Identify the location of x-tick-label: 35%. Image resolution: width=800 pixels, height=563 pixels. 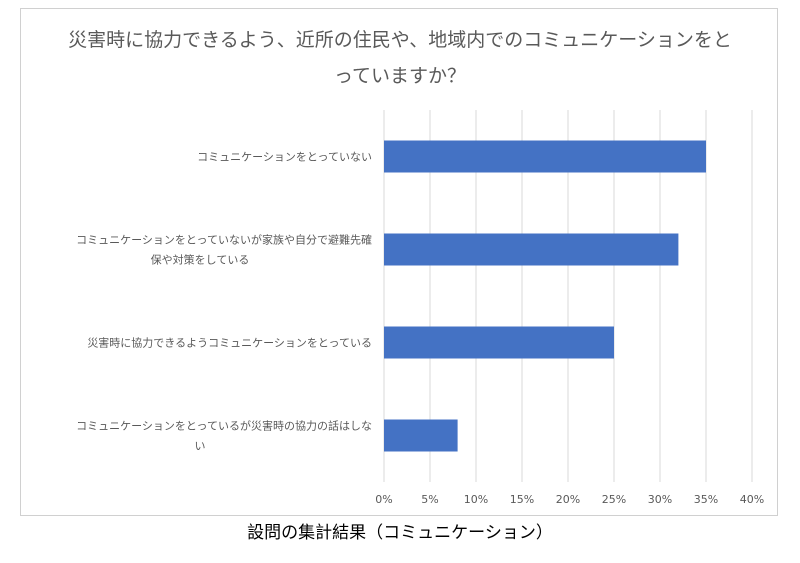
(706, 499).